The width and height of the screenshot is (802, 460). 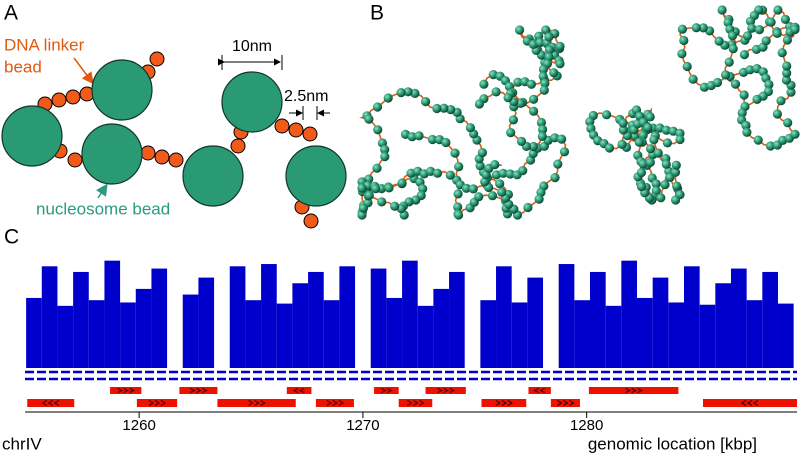 I want to click on size-label: 2.5nm, so click(x=306, y=96).